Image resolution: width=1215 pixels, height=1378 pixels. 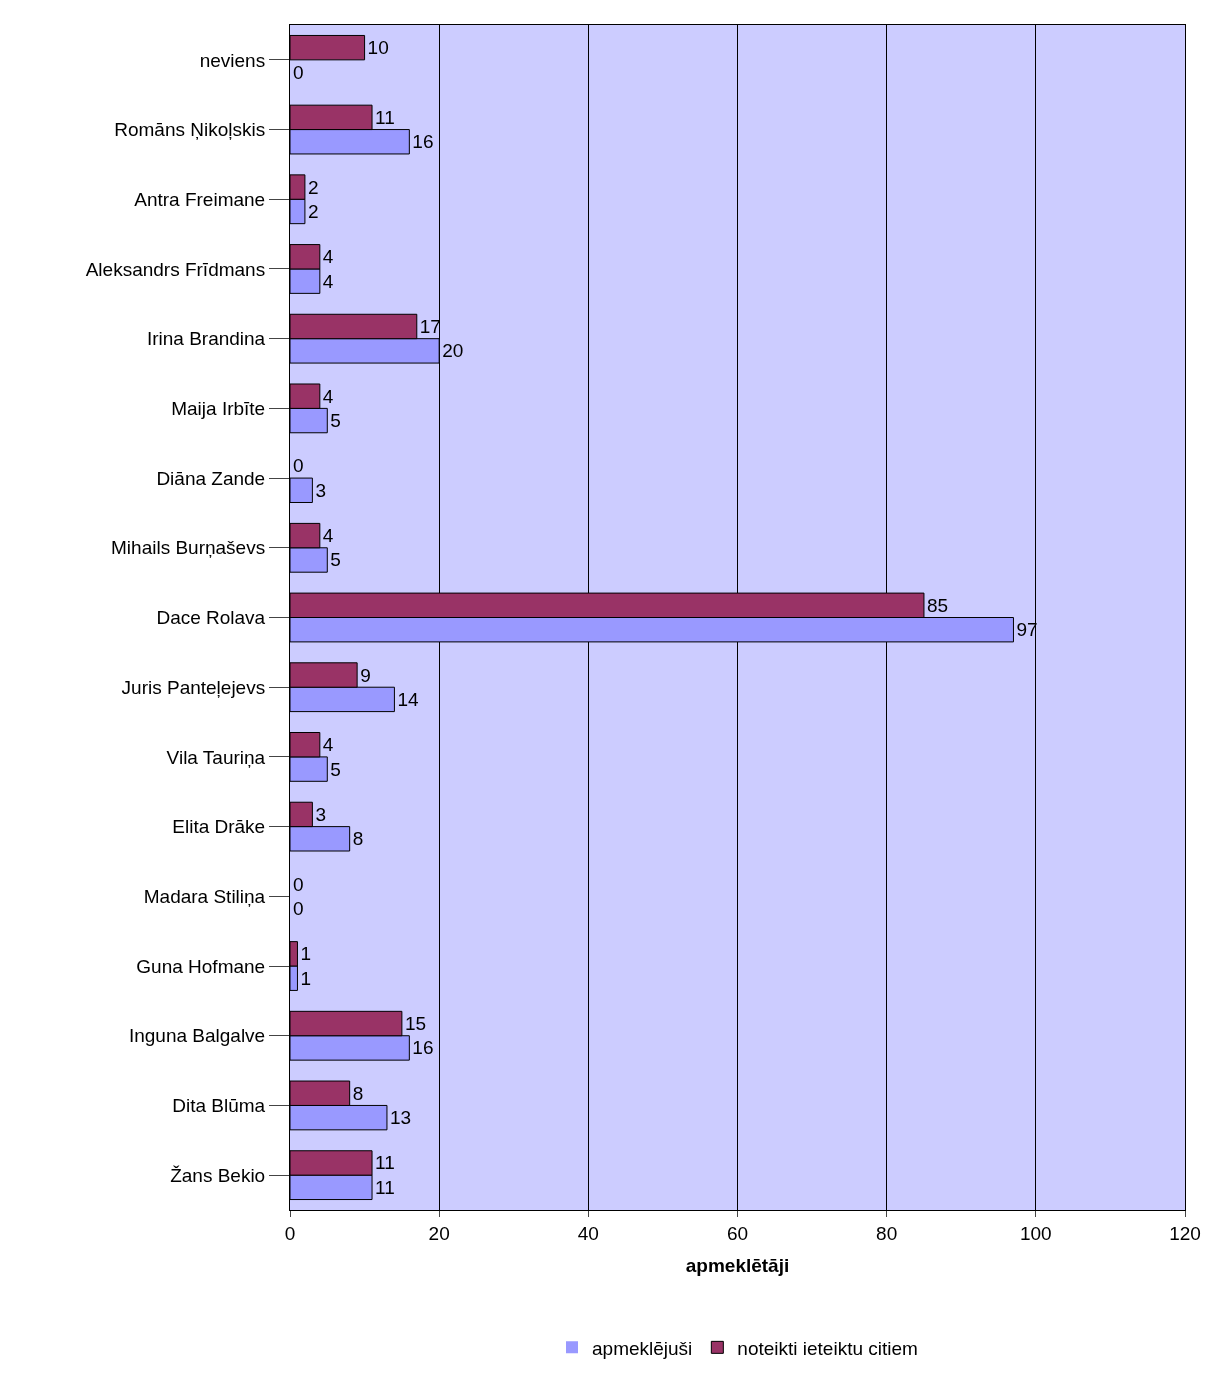 What do you see at coordinates (365, 675) in the screenshot?
I see `data-label: 9` at bounding box center [365, 675].